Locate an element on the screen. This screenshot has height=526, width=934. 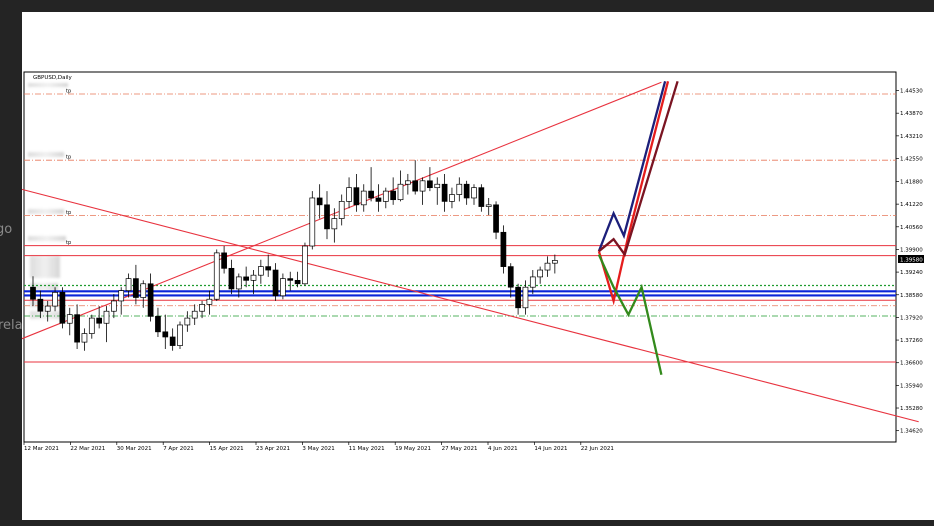
edge-text: rela is located at coordinates (11, 325).